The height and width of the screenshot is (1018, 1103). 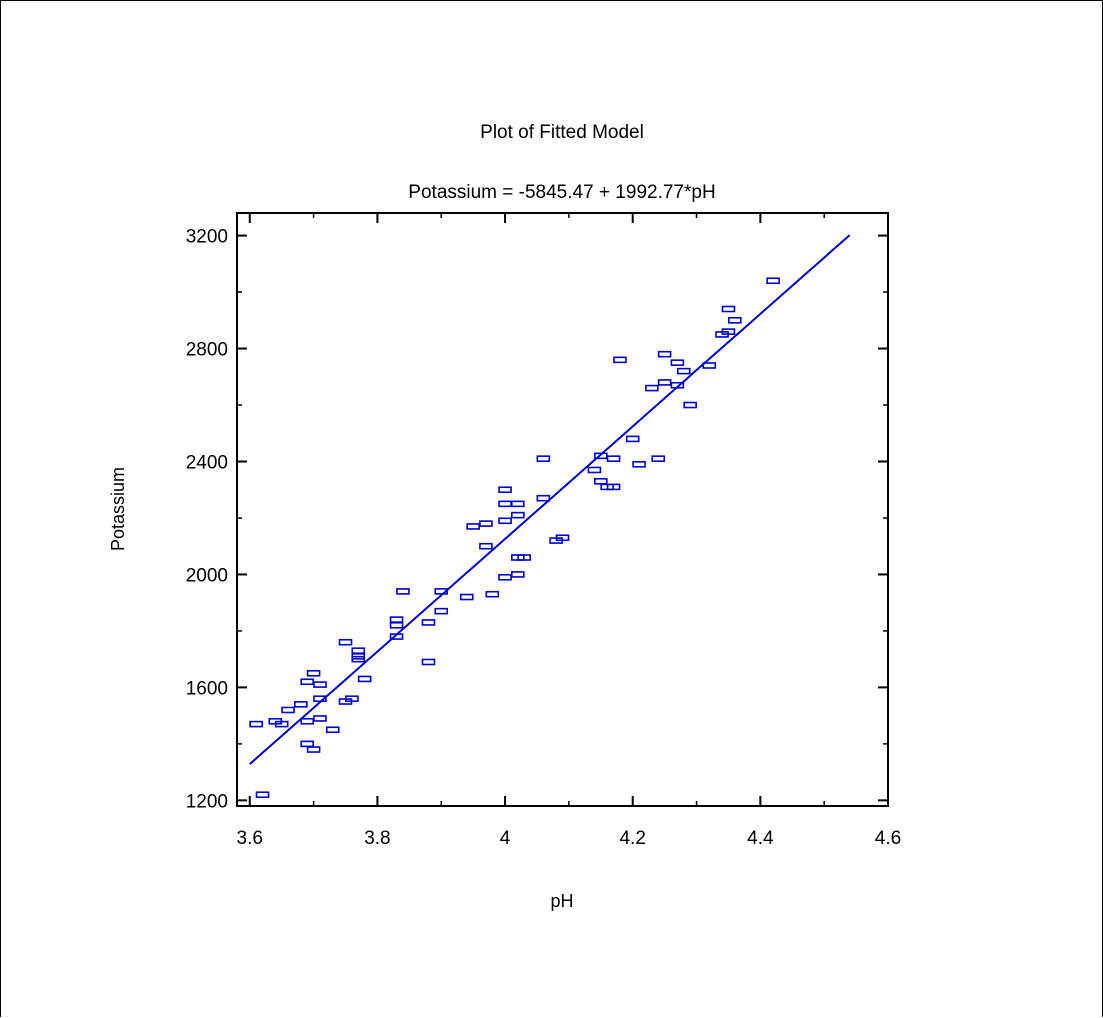 I want to click on chart-subtitle: Potassium = -5845.47 + 1992.77*pH, so click(x=561, y=192).